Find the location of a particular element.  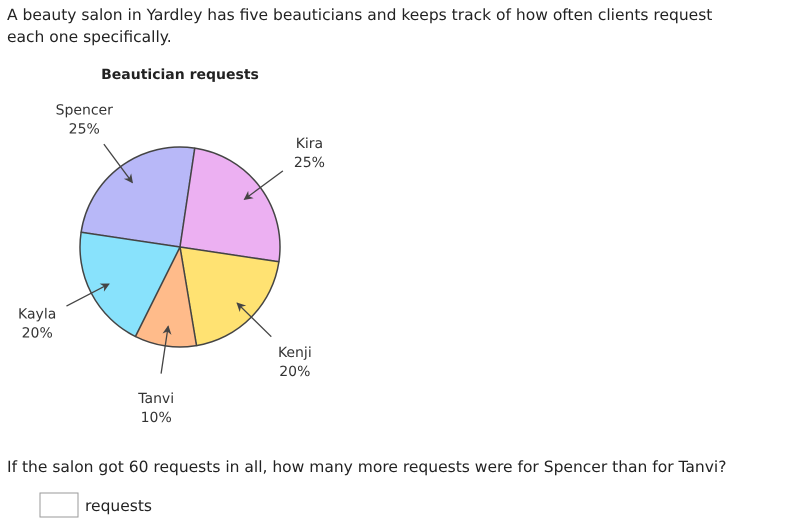

slice-label: Kenji is located at coordinates (295, 352).